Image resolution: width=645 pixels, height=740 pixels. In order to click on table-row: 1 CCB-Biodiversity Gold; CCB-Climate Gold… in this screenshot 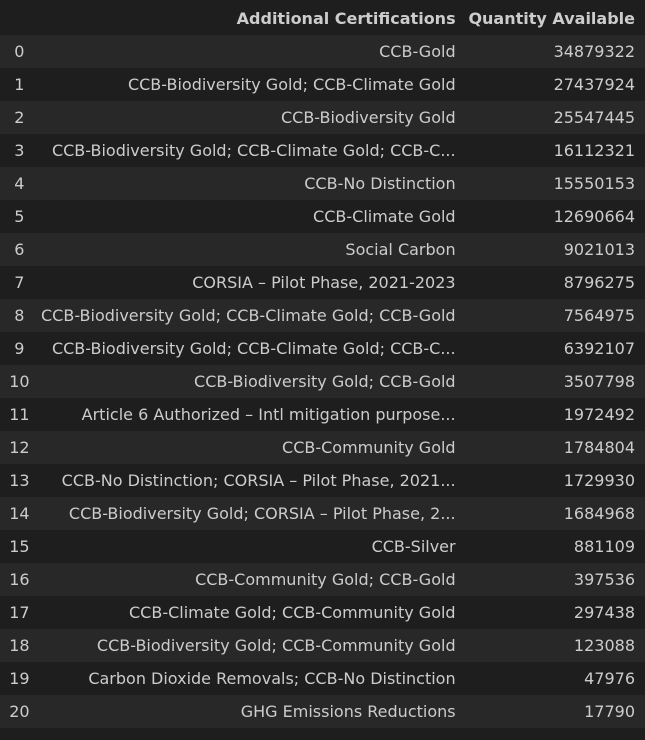, I will do `click(322, 84)`.